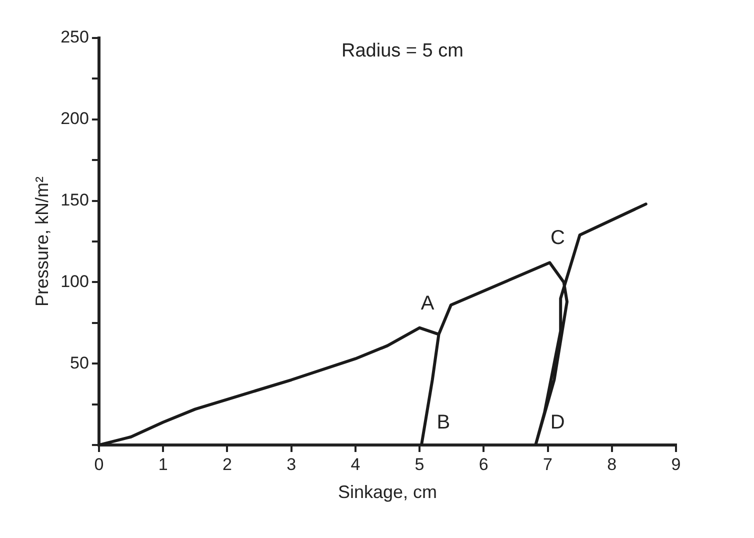  Describe the element at coordinates (612, 464) in the screenshot. I see `x-tick-label: 8` at that location.